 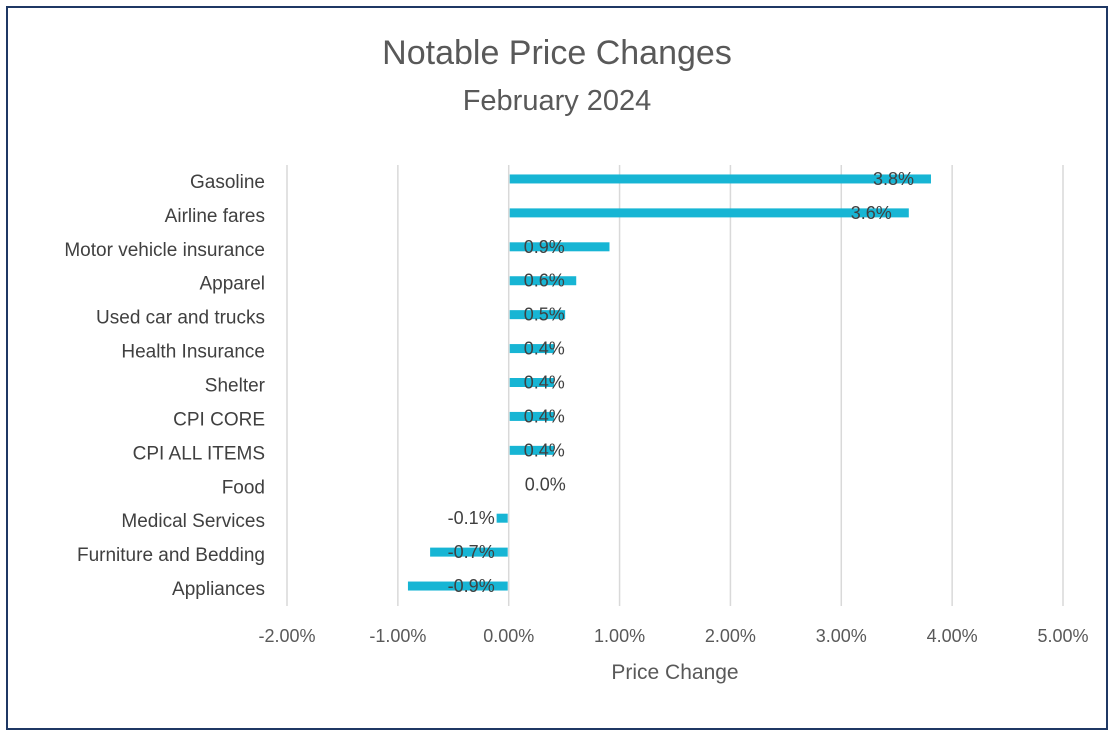 What do you see at coordinates (215, 216) in the screenshot?
I see `category-label: Airline fares` at bounding box center [215, 216].